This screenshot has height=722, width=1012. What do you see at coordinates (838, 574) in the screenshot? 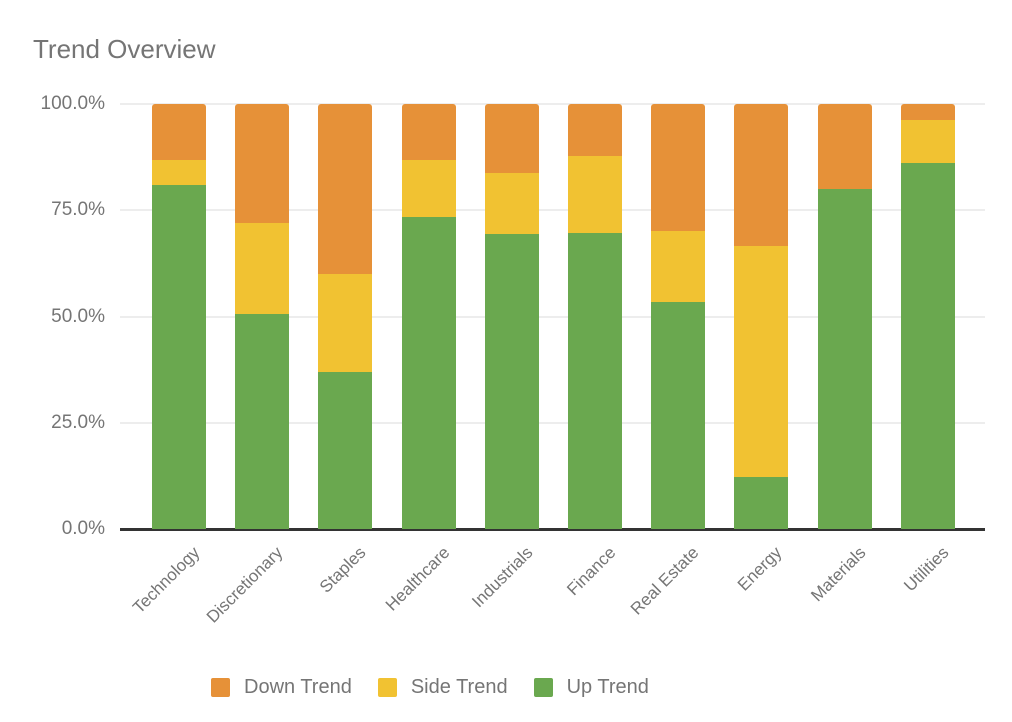
I see `x-axis-category-label: Materials` at bounding box center [838, 574].